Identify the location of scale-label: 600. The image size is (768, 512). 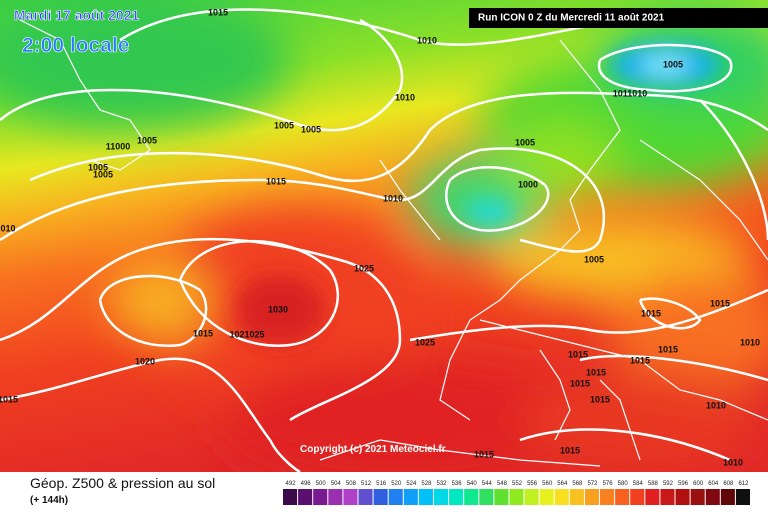
(698, 484).